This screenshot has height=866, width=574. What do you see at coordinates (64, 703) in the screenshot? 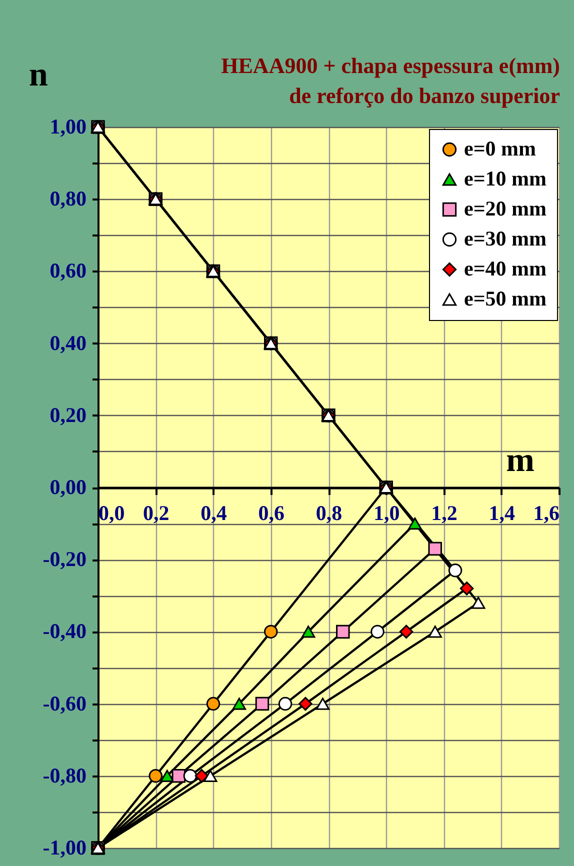
I see `y-tick-label: -0,60` at bounding box center [64, 703].